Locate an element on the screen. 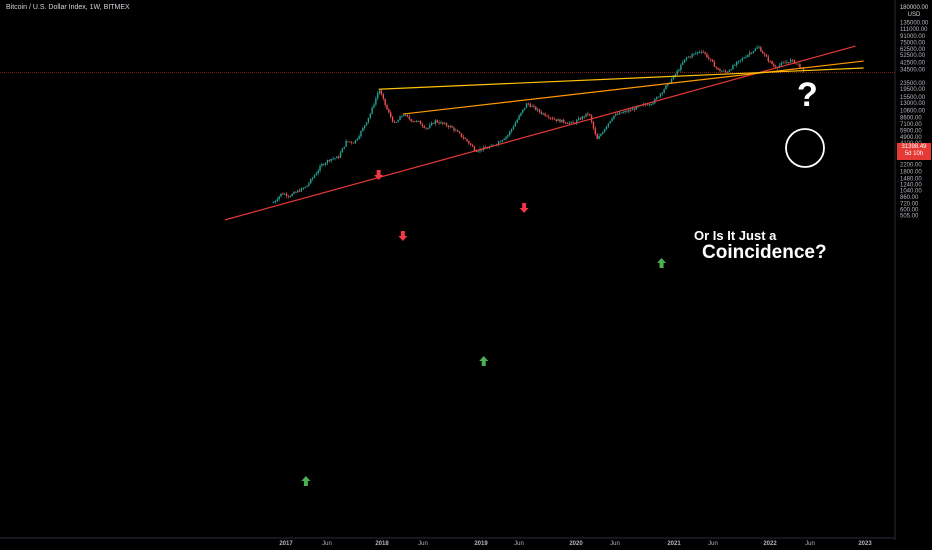 The width and height of the screenshot is (932, 550). y-tick-label: 15500.00 is located at coordinates (913, 98).